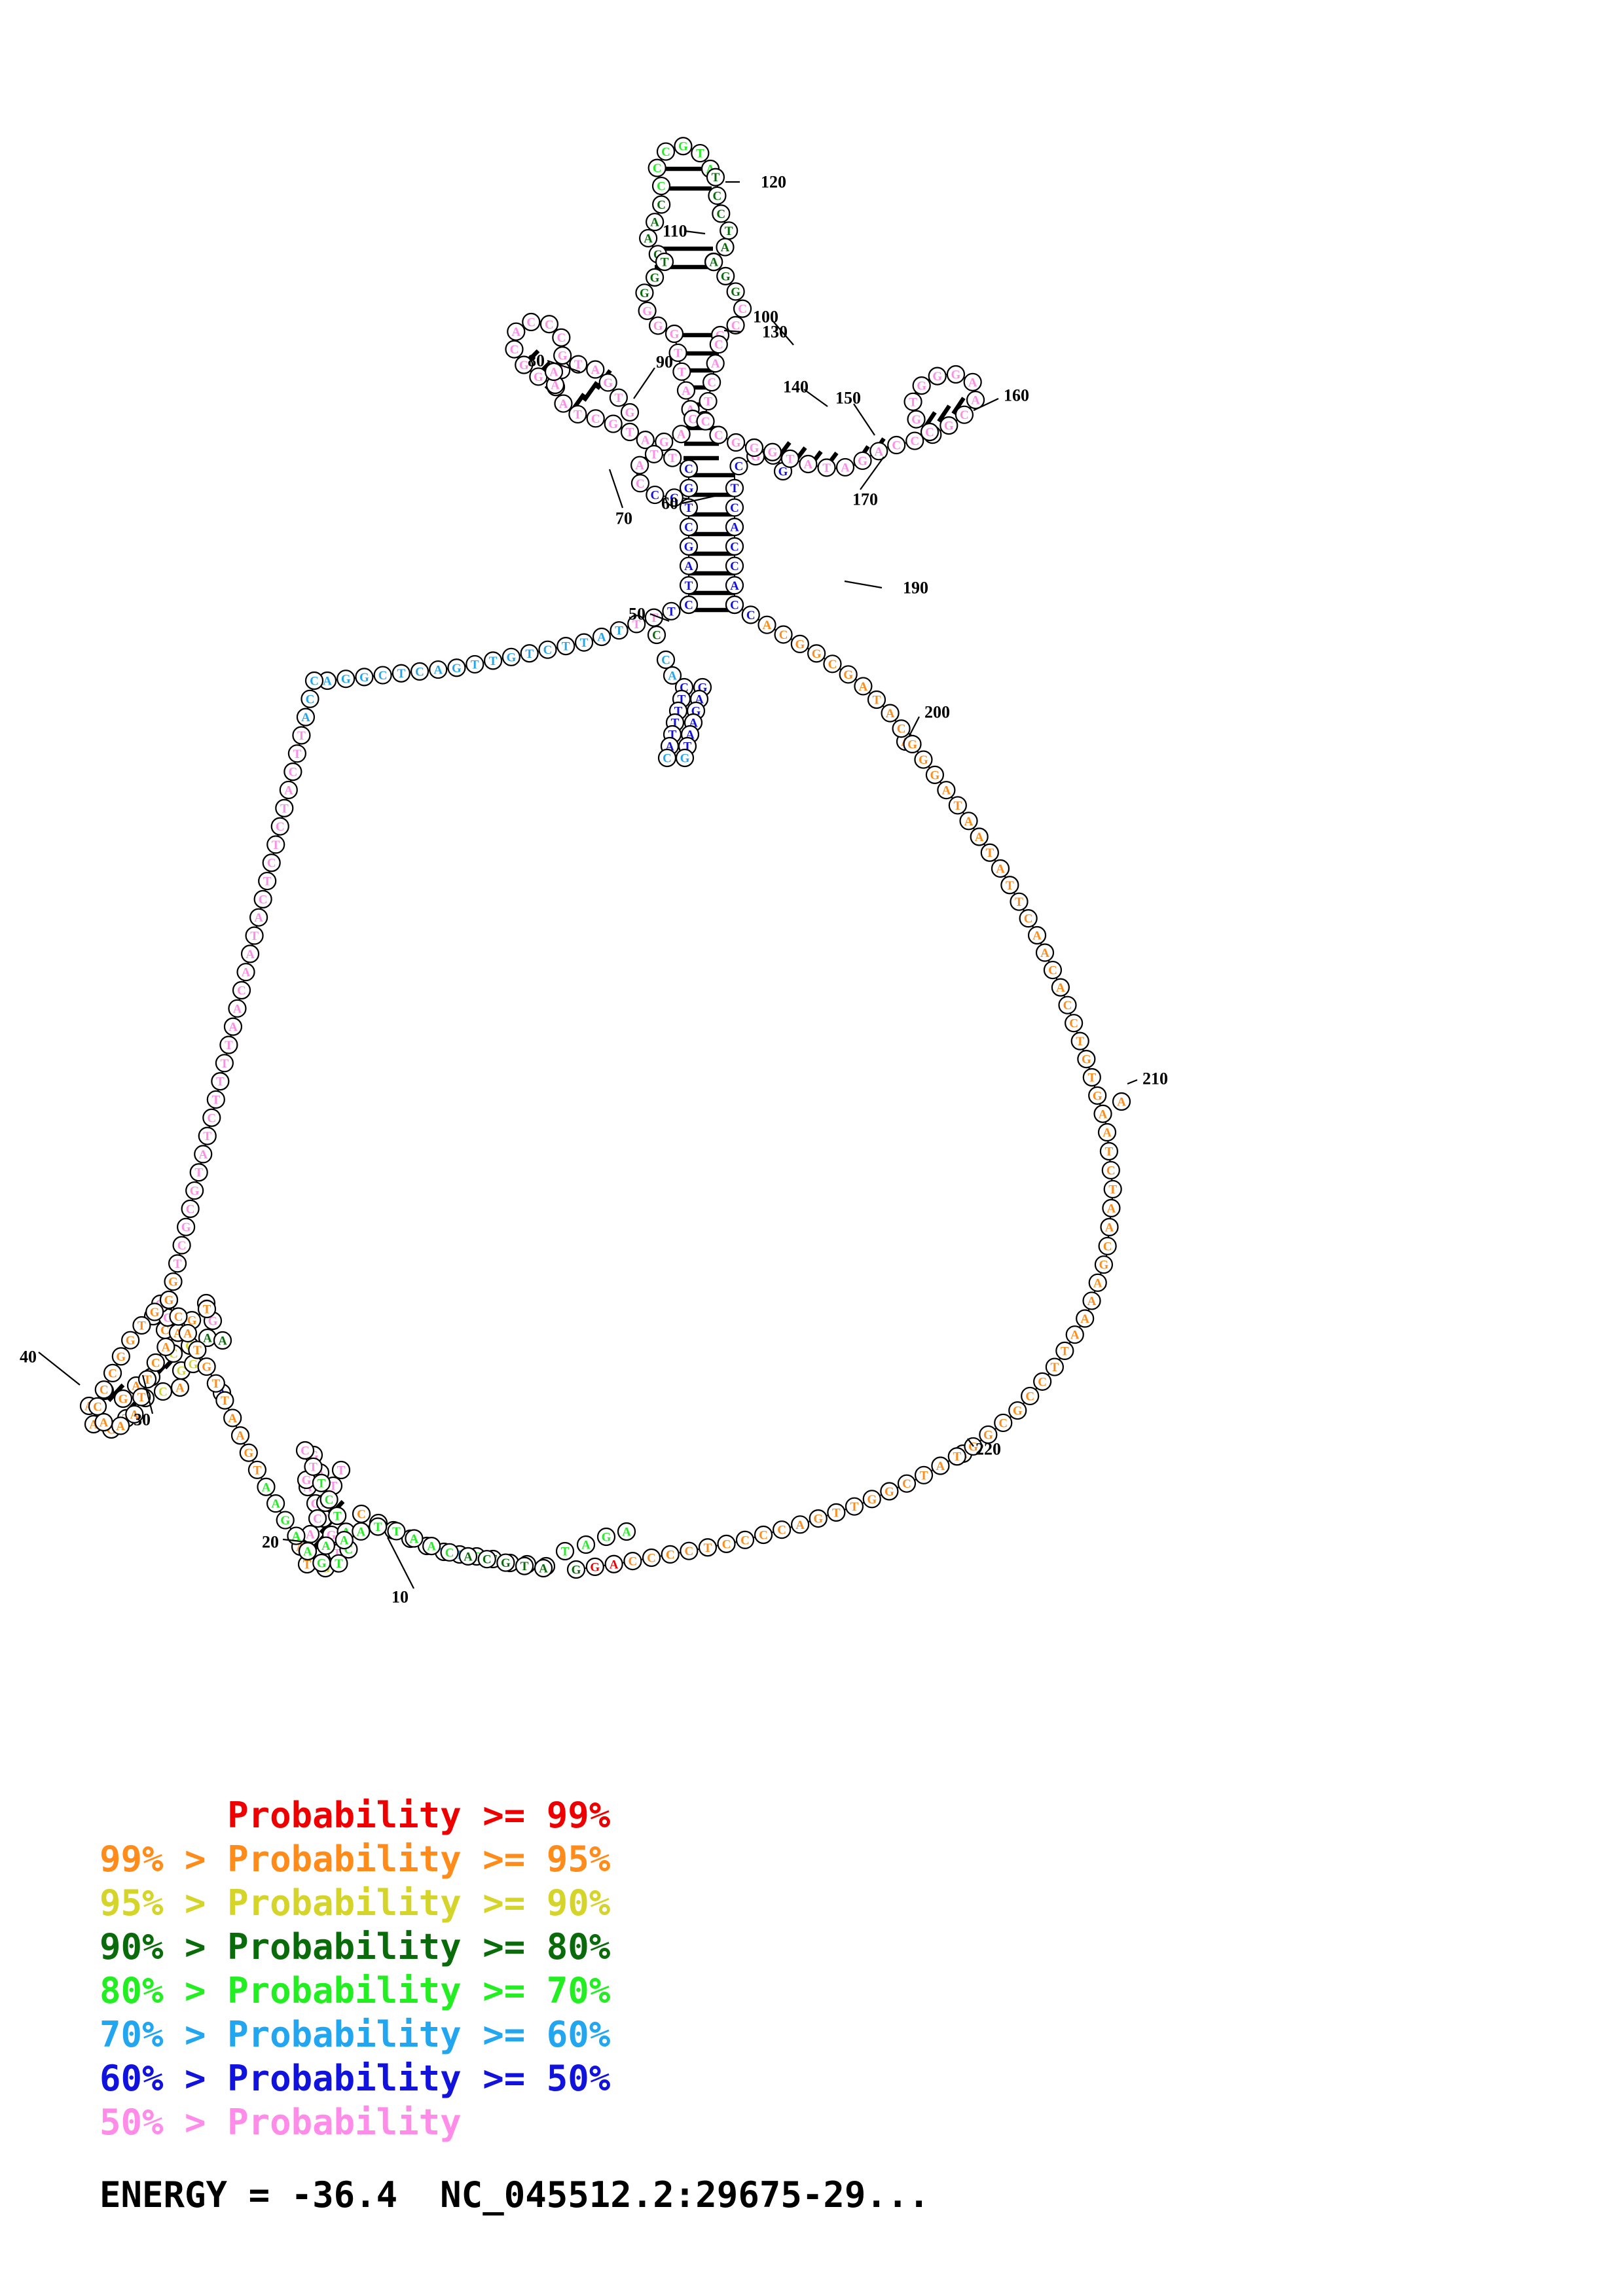 The width and height of the screenshot is (1623, 2296). Describe the element at coordinates (207, 1338) in the screenshot. I see `nucleotide-48: A` at that location.